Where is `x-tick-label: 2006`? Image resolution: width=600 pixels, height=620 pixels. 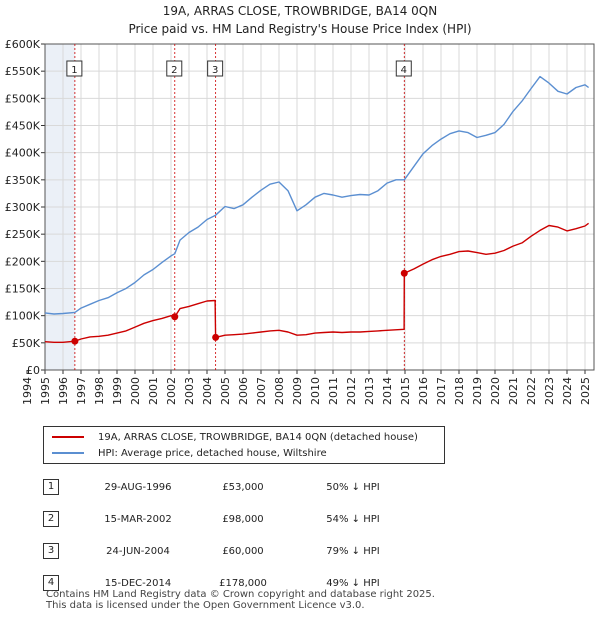
x-tick-label: 2006 is located at coordinates (243, 391).